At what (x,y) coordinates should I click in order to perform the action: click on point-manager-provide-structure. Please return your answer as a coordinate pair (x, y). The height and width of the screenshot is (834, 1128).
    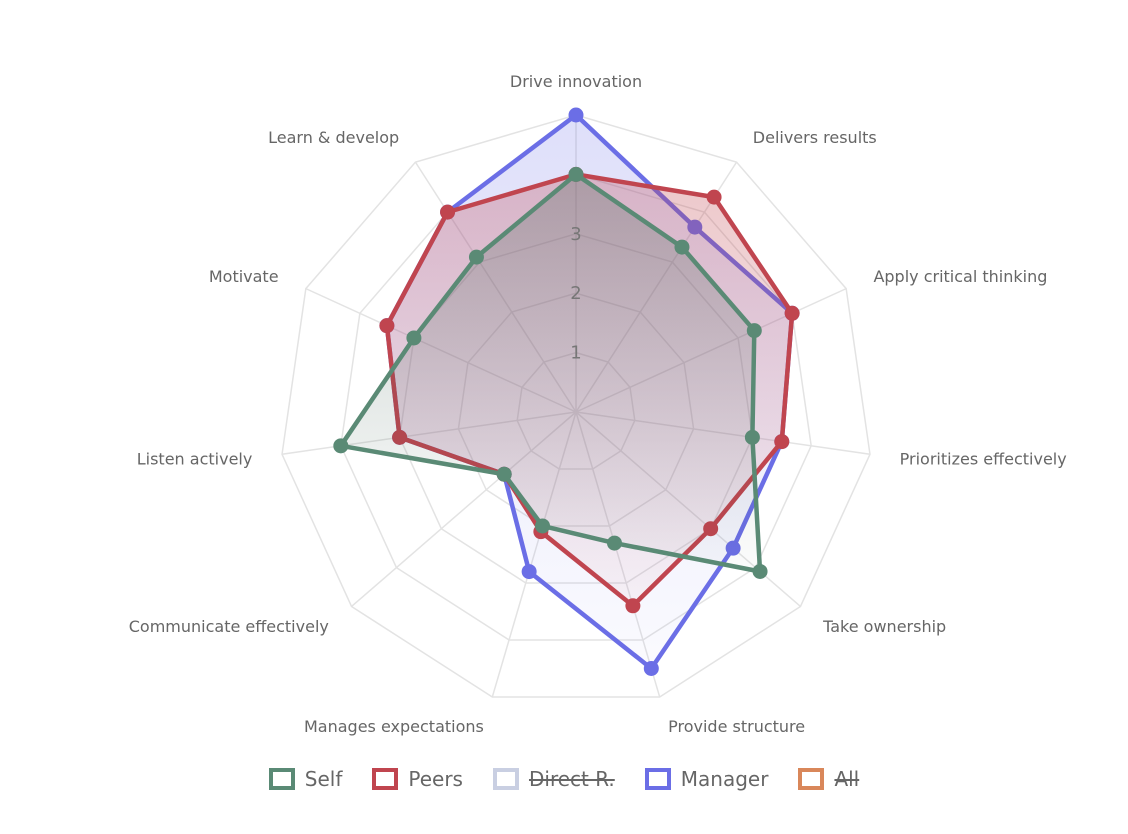
    Looking at the image, I should click on (651, 668).